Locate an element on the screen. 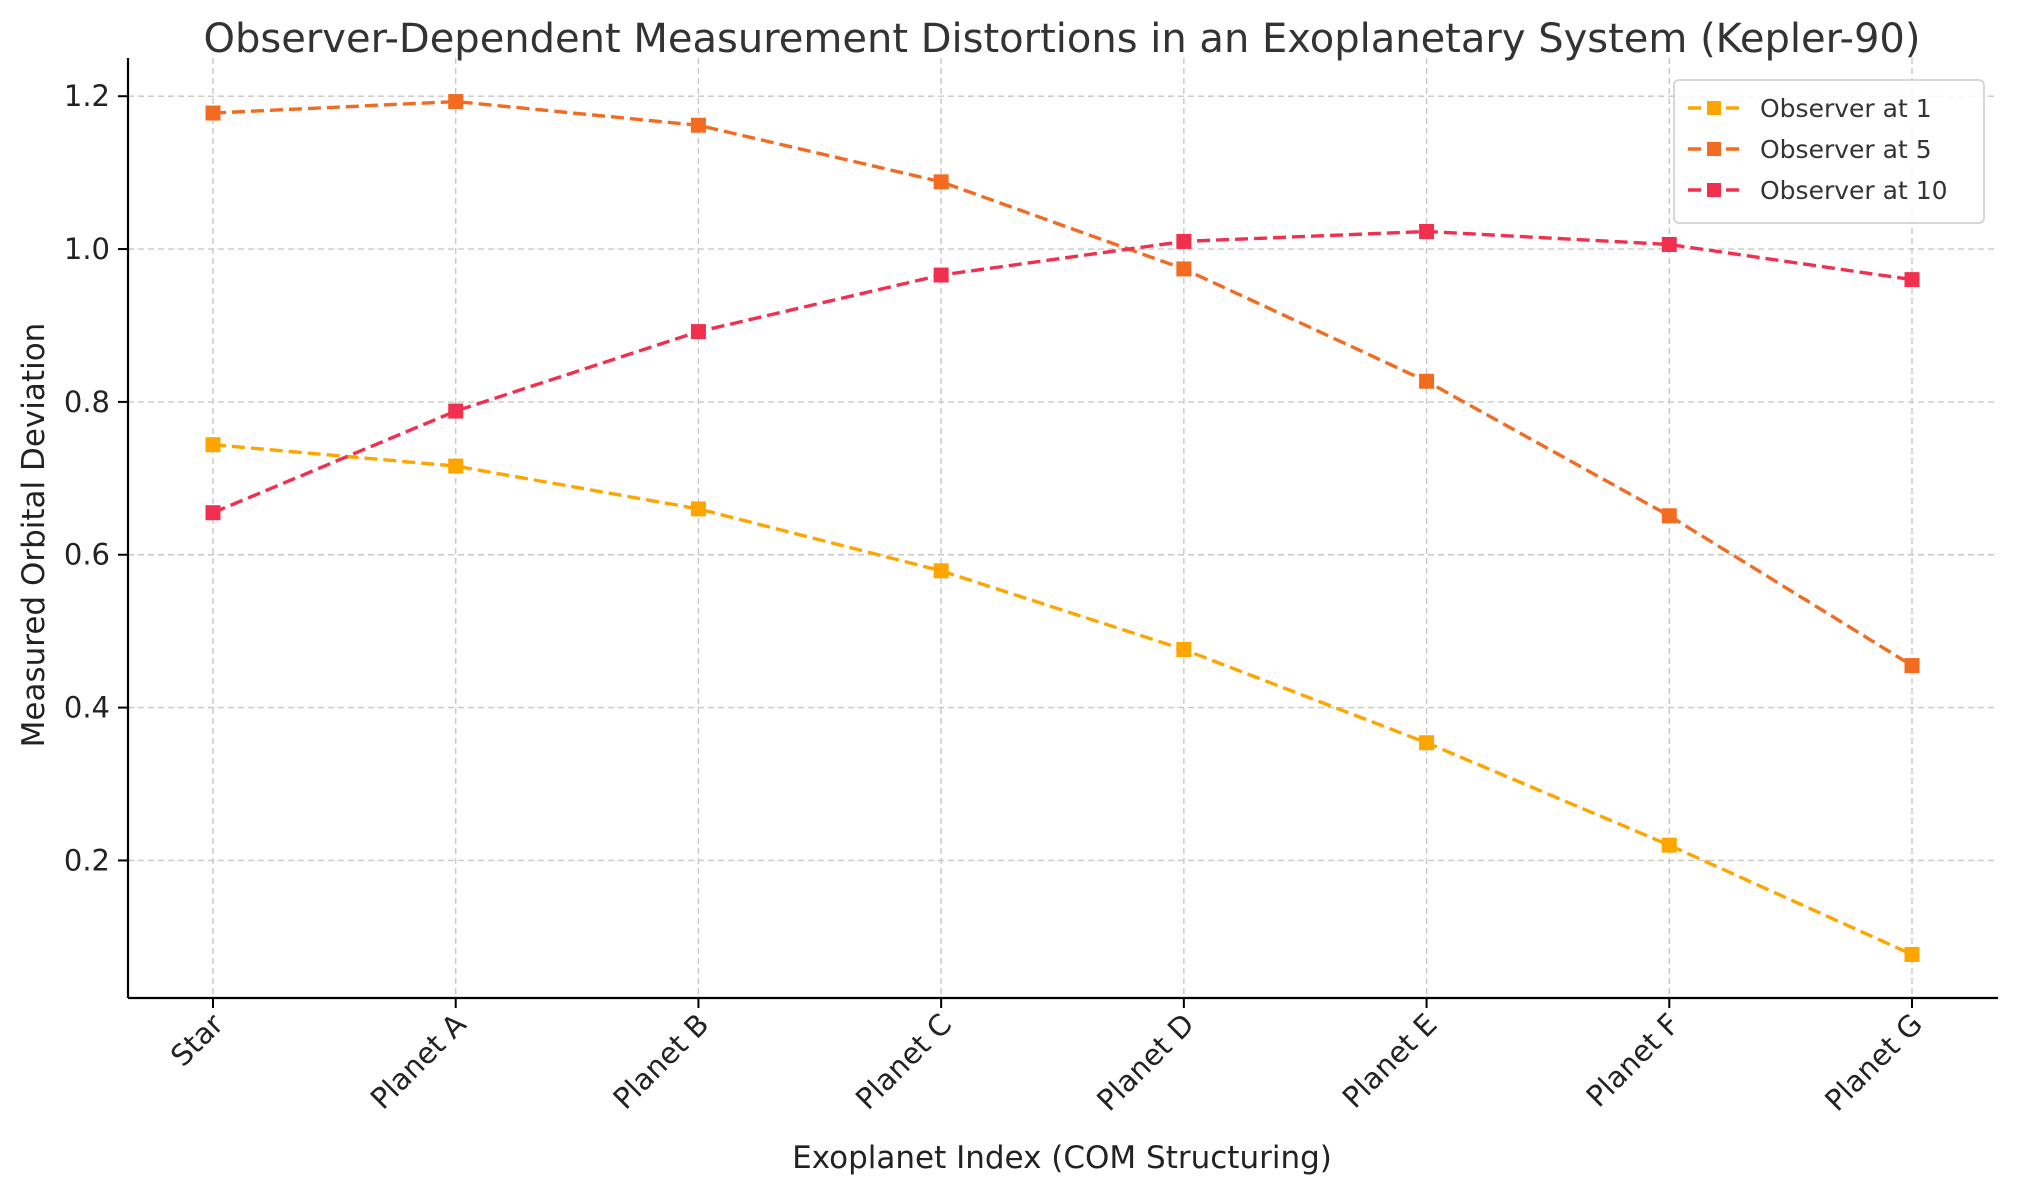 This screenshot has height=1191, width=2031. x-tick-label: Planet B is located at coordinates (660, 1061).